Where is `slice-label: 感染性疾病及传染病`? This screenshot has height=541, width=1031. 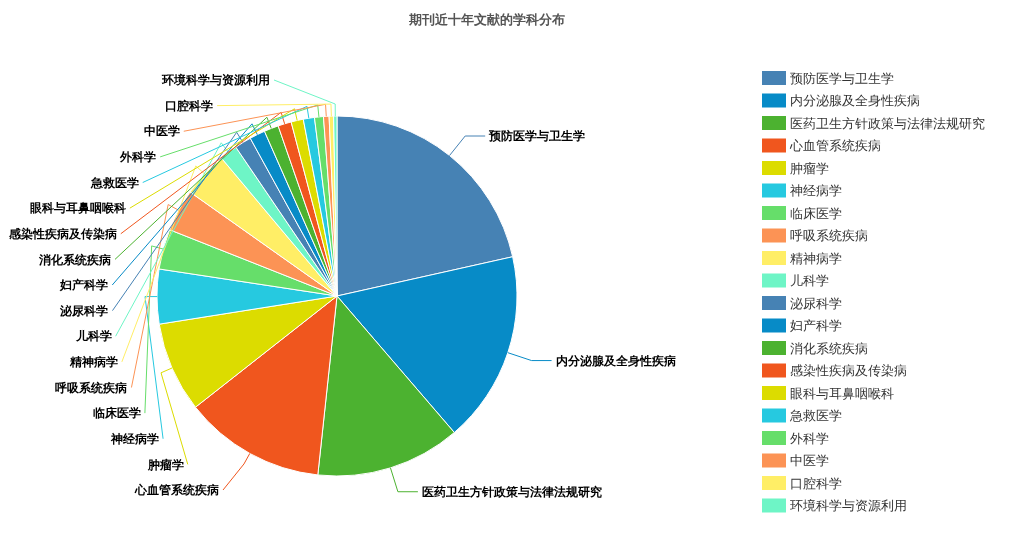 slice-label: 感染性疾病及传染病 is located at coordinates (62, 233).